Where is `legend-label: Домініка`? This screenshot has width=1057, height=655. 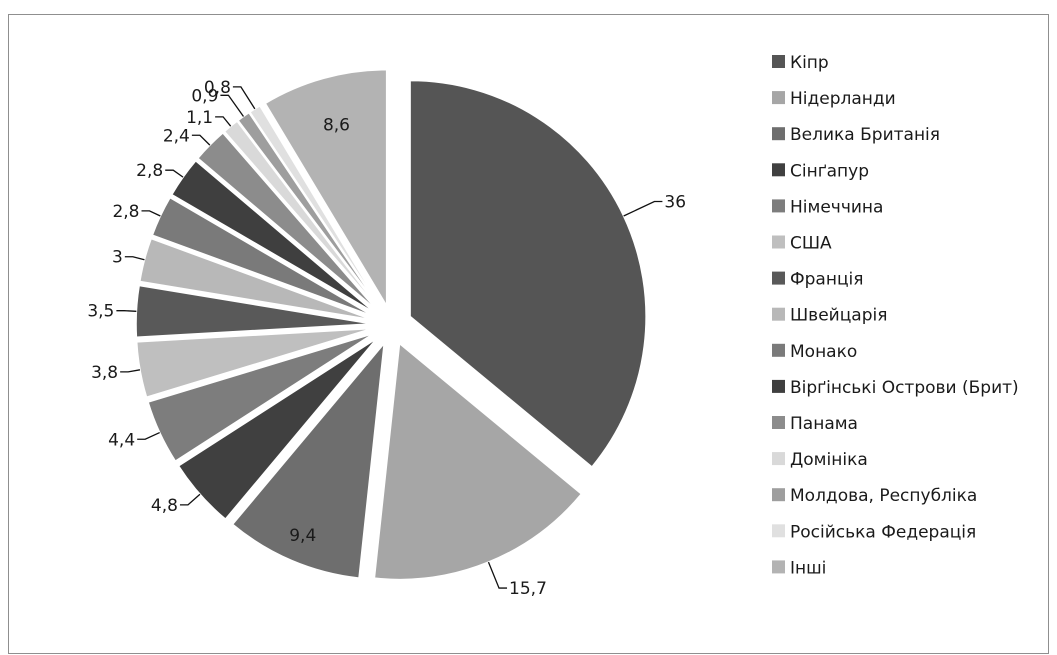
legend-label: Домініка is located at coordinates (829, 460).